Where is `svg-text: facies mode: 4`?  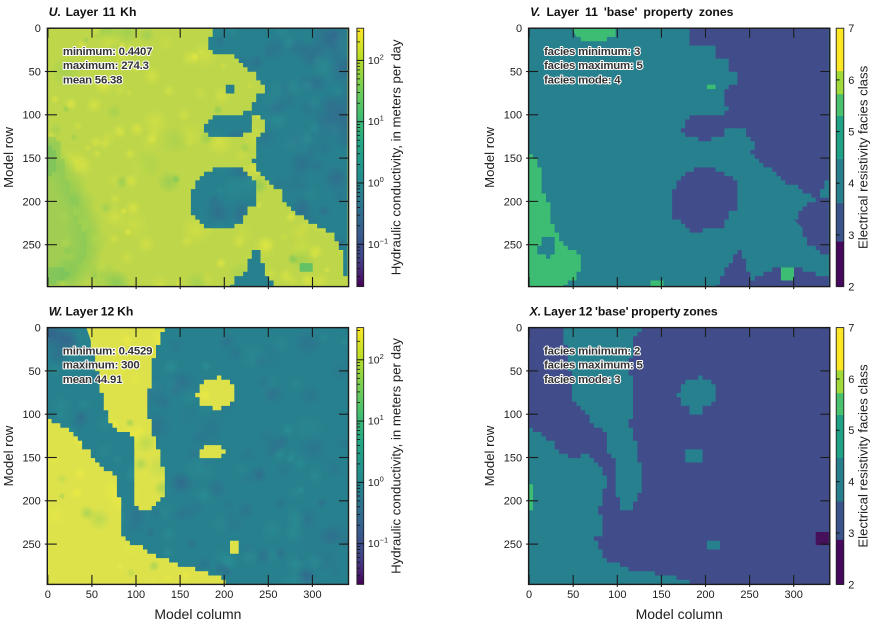 svg-text: facies mode: 4 is located at coordinates (582, 80).